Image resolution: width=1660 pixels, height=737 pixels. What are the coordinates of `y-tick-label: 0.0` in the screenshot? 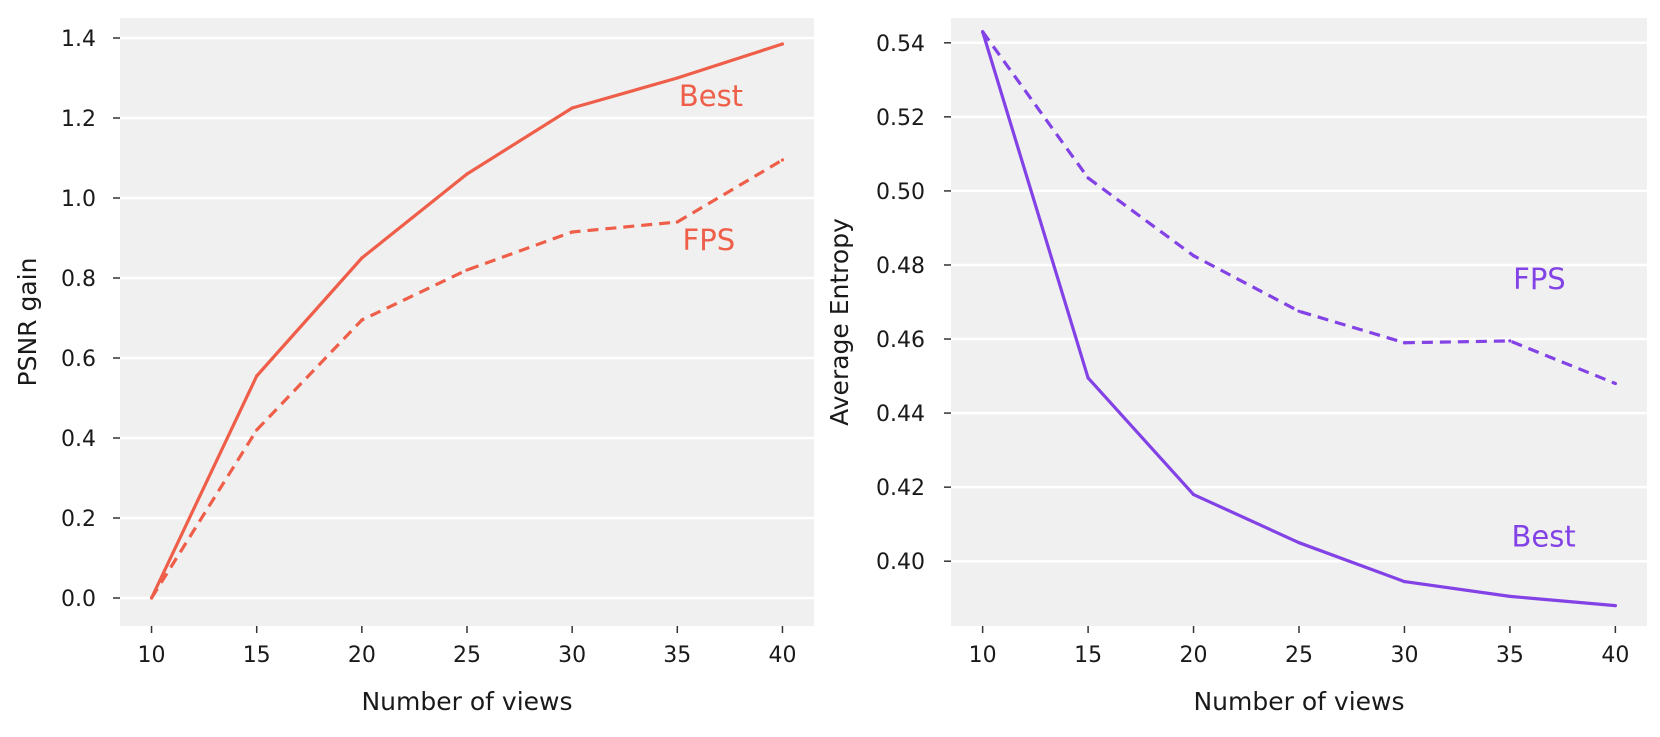 It's located at (78, 599).